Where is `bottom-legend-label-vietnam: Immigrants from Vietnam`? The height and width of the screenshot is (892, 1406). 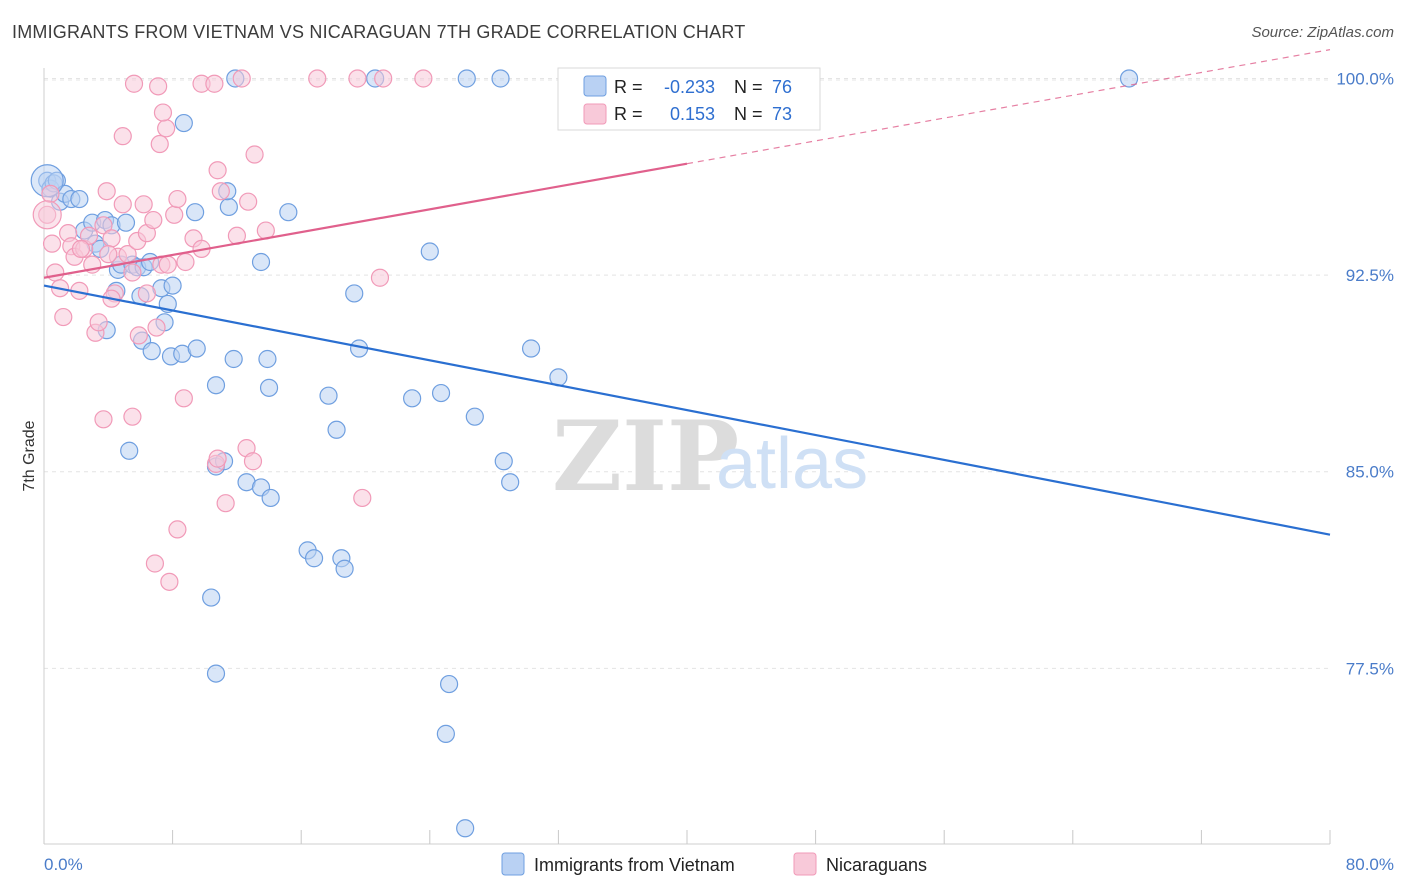 bottom-legend-label-vietnam: Immigrants from Vietnam is located at coordinates (634, 865).